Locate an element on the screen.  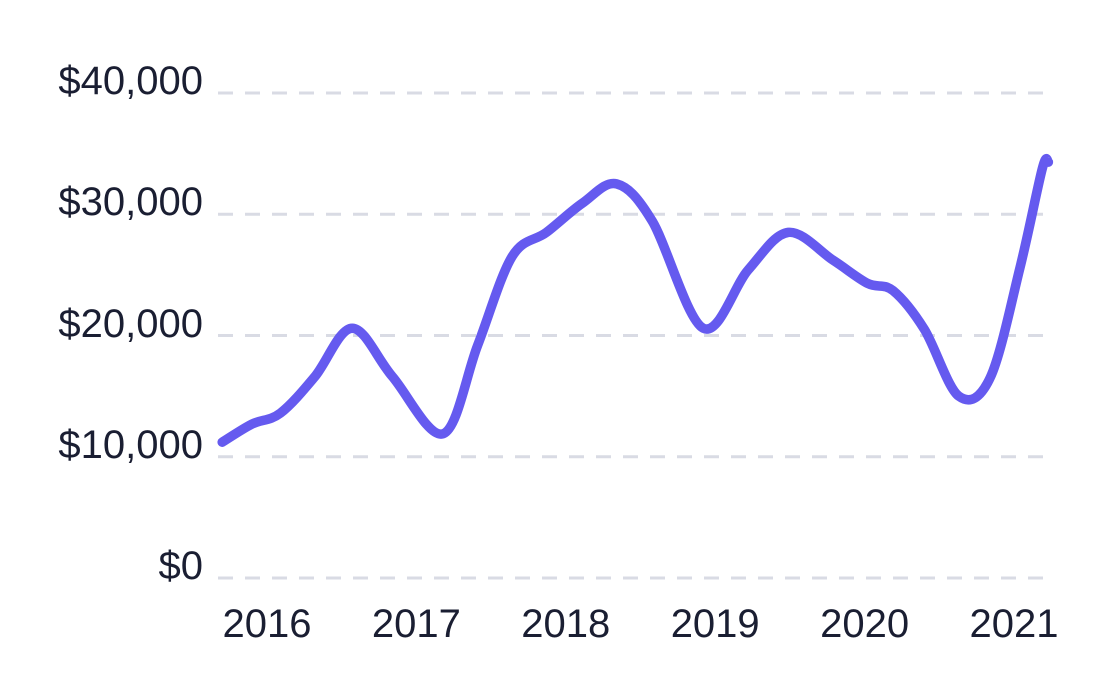
x-axis-tick-label: 2018 is located at coordinates (566, 624).